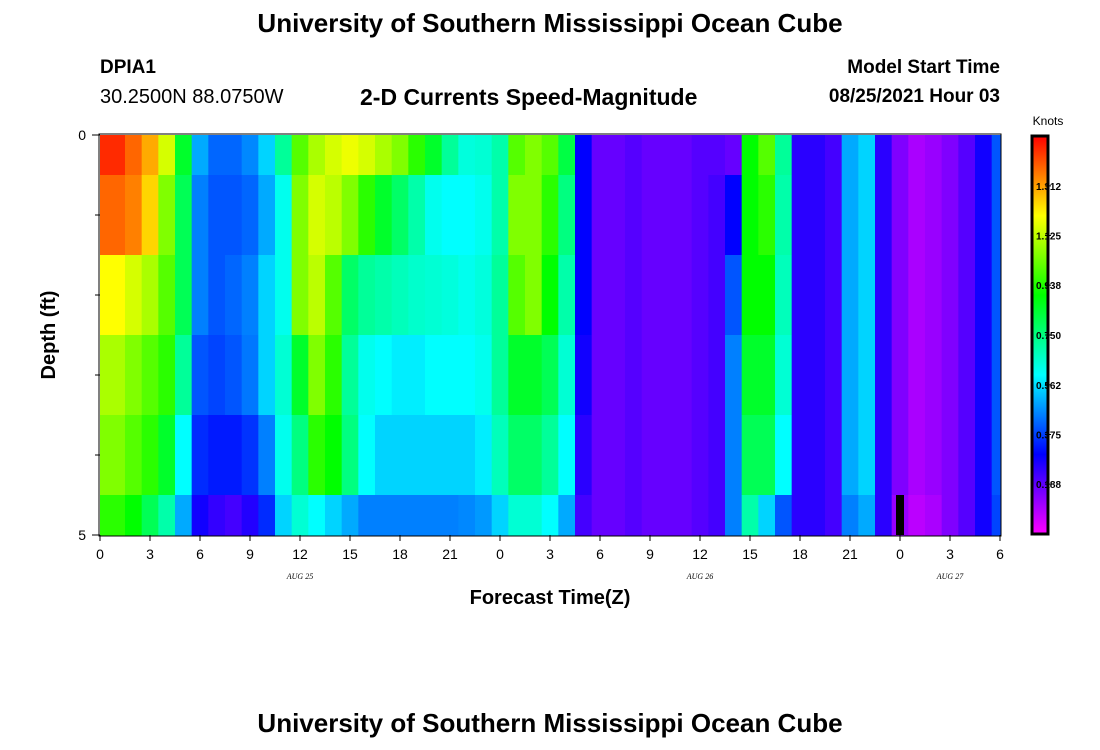 This screenshot has height=750, width=1100. What do you see at coordinates (650, 554) in the screenshot?
I see `x-tick-label: 9` at bounding box center [650, 554].